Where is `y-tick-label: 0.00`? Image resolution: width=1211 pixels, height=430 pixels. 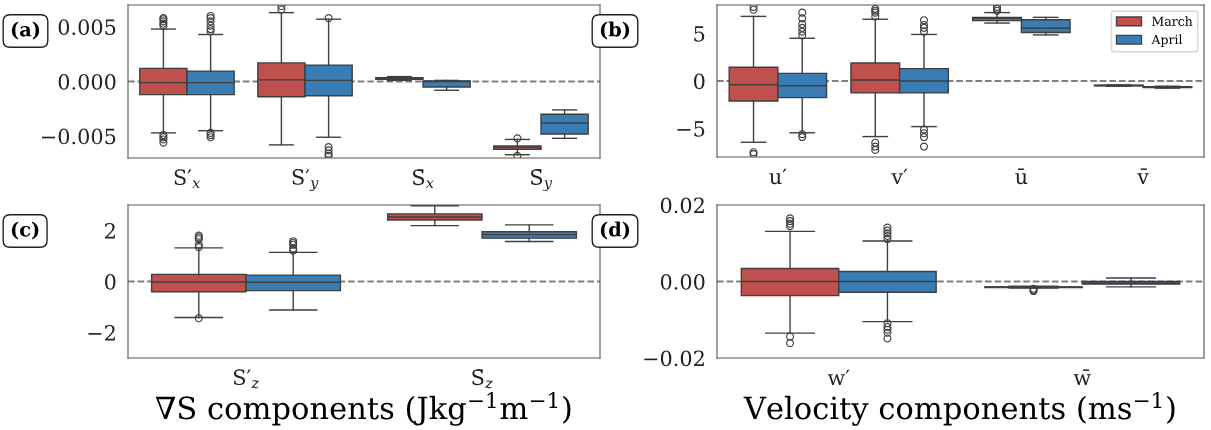 y-tick-label: 0.00 is located at coordinates (682, 281).